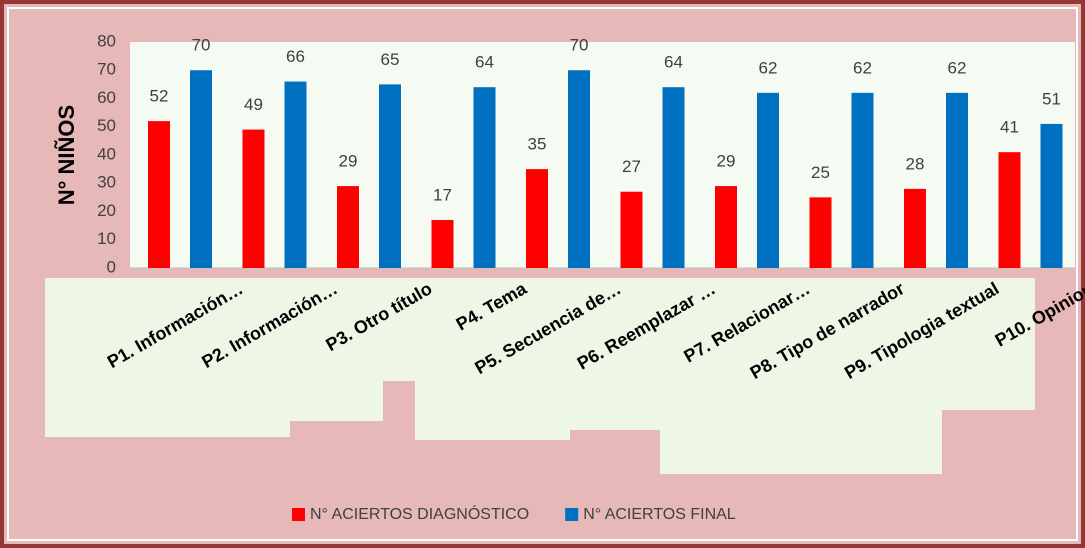  What do you see at coordinates (159, 96) in the screenshot?
I see `value-label: 52` at bounding box center [159, 96].